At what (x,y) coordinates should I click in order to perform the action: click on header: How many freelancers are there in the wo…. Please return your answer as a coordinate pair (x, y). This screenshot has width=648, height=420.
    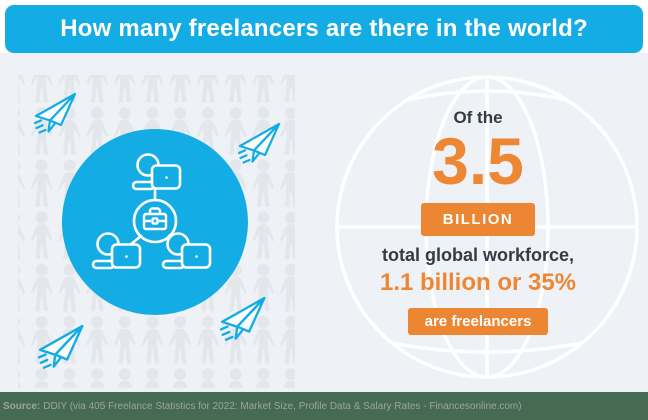
    Looking at the image, I should click on (324, 26).